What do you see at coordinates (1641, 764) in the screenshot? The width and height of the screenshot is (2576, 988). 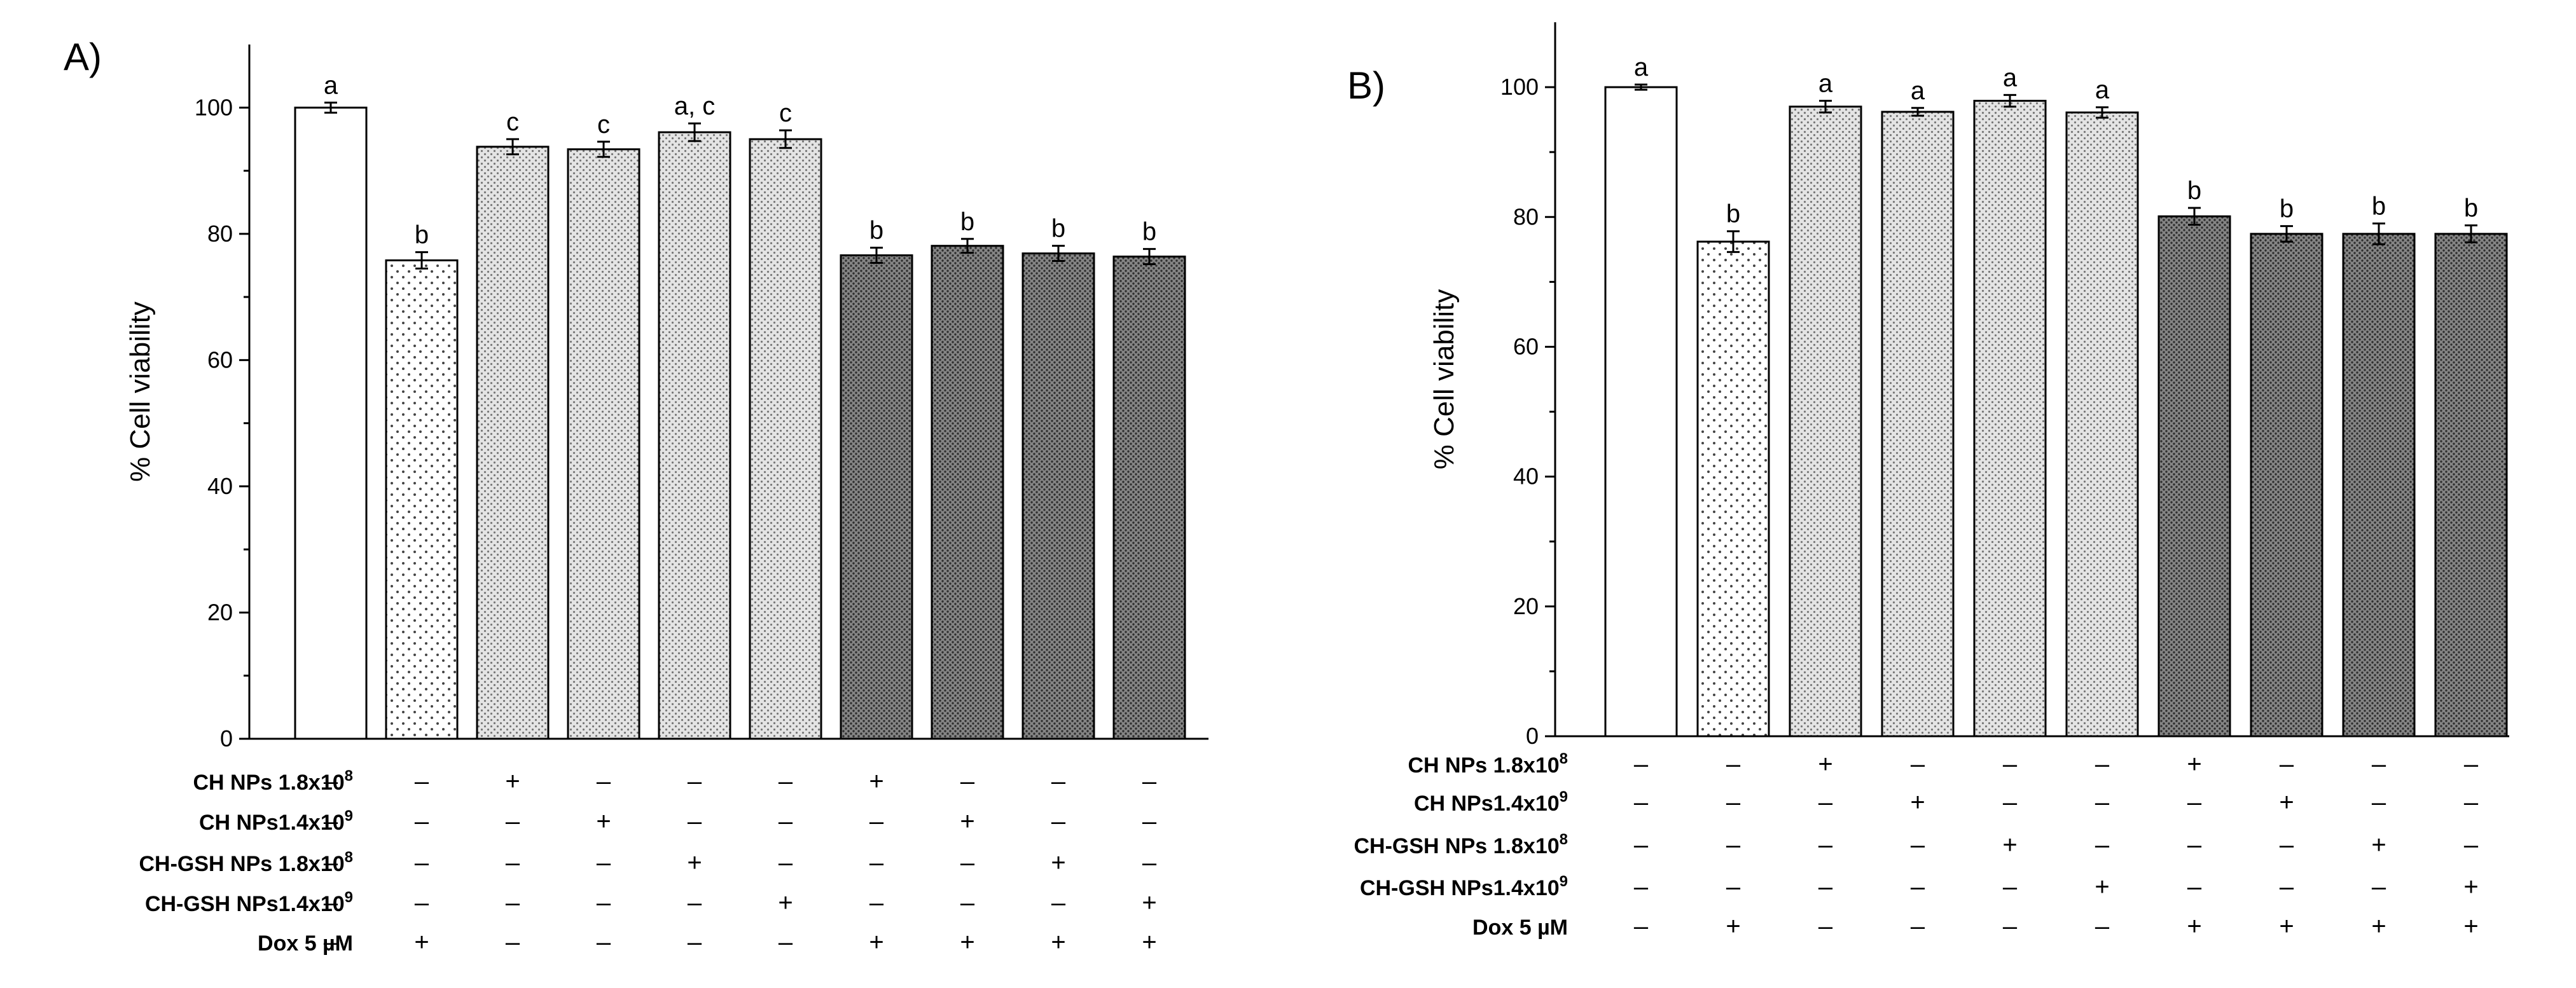 I see `treatment-sign-r1-c1: –` at bounding box center [1641, 764].